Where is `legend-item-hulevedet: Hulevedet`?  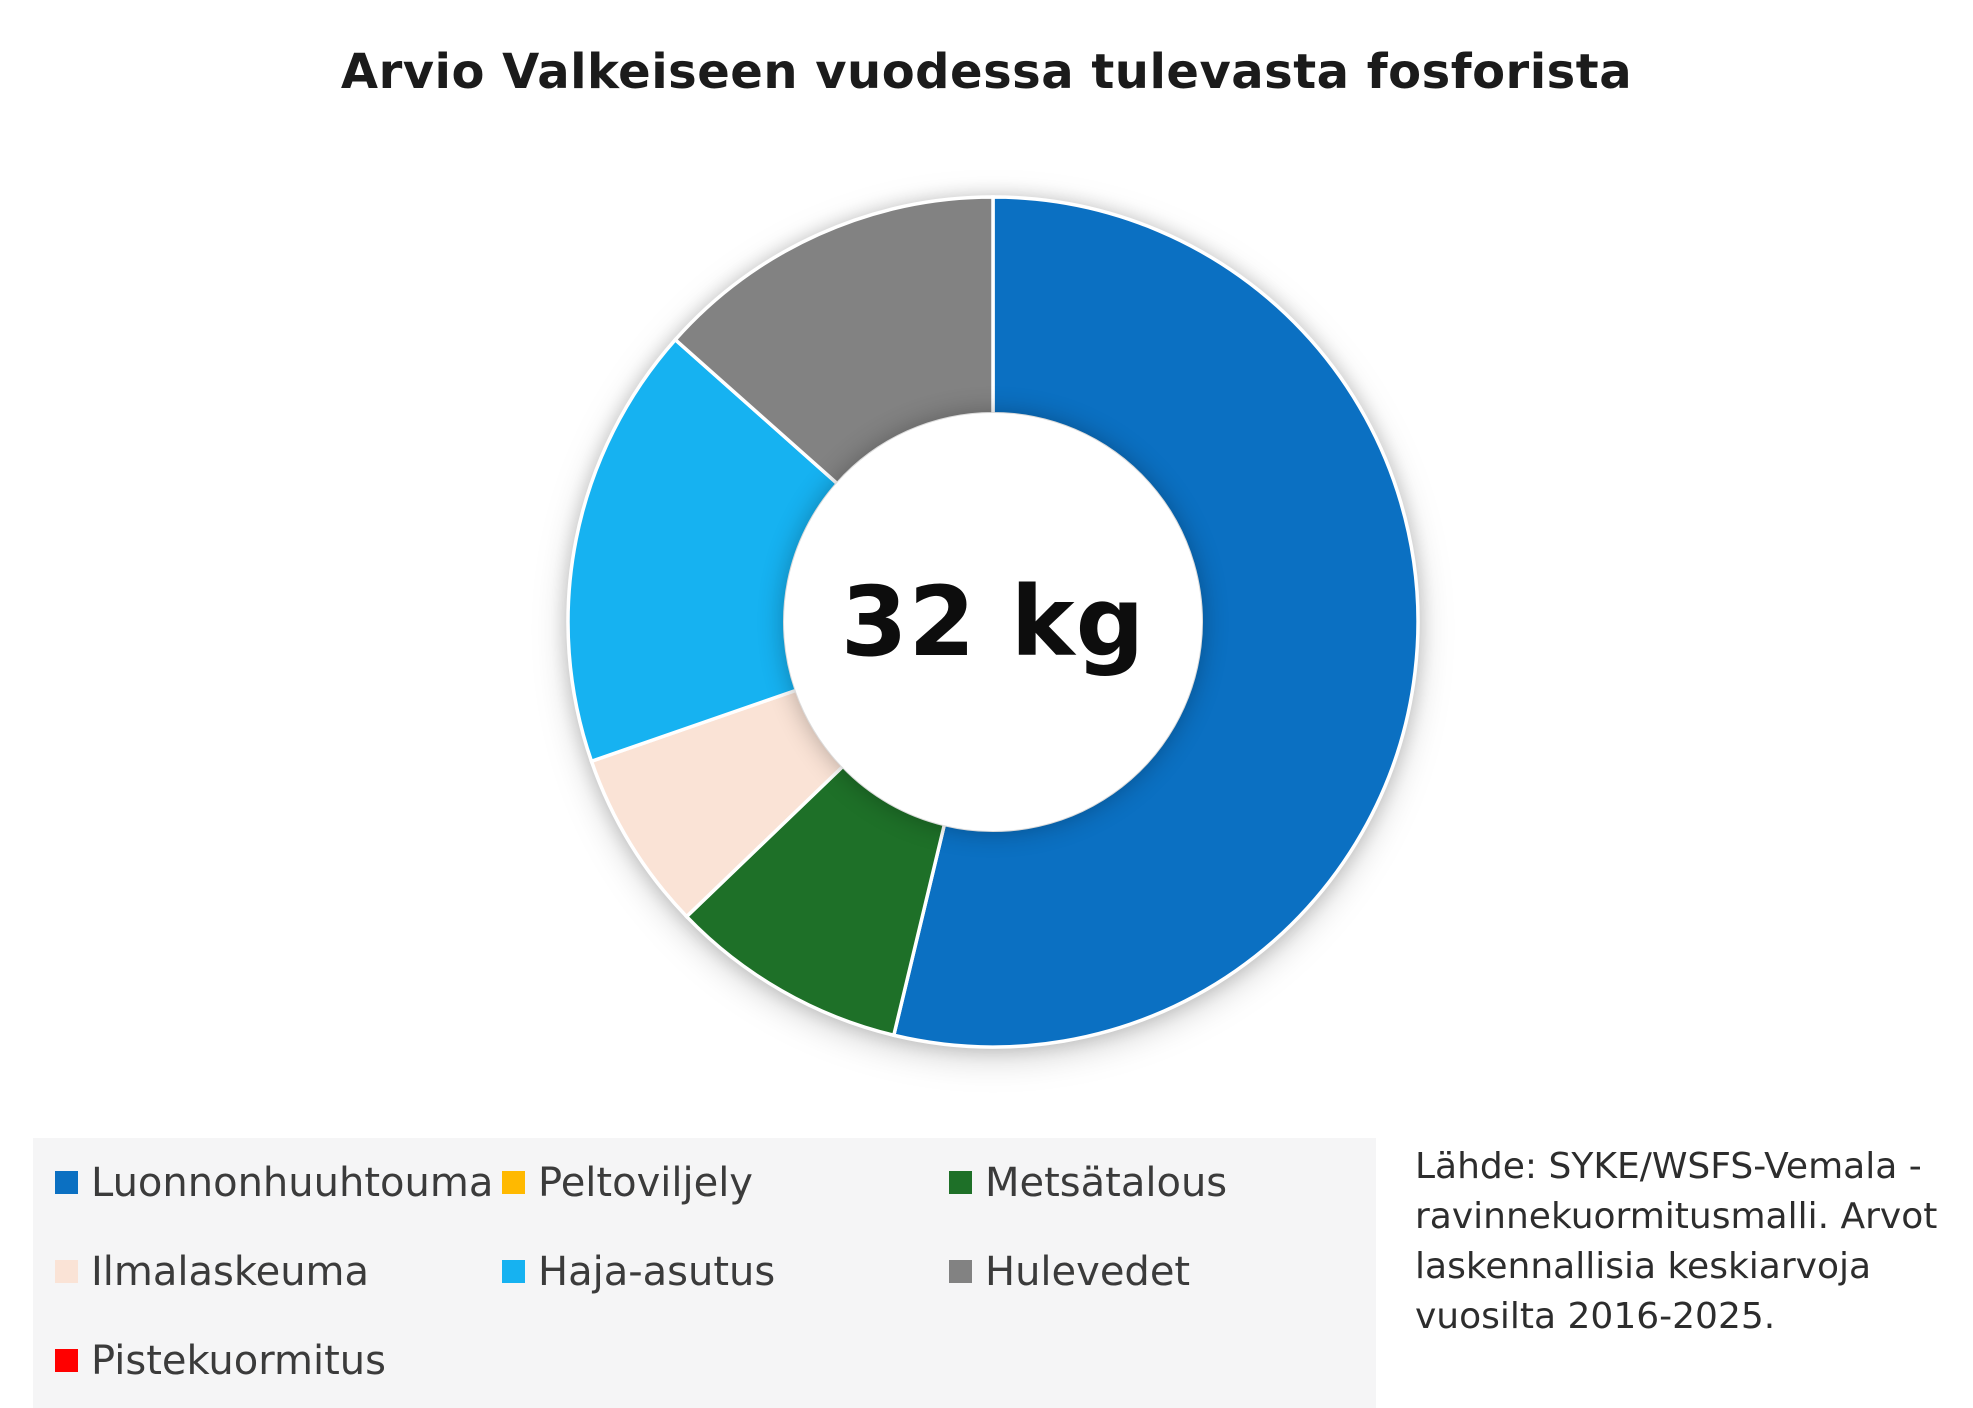 legend-item-hulevedet: Hulevedet is located at coordinates (1162, 1272).